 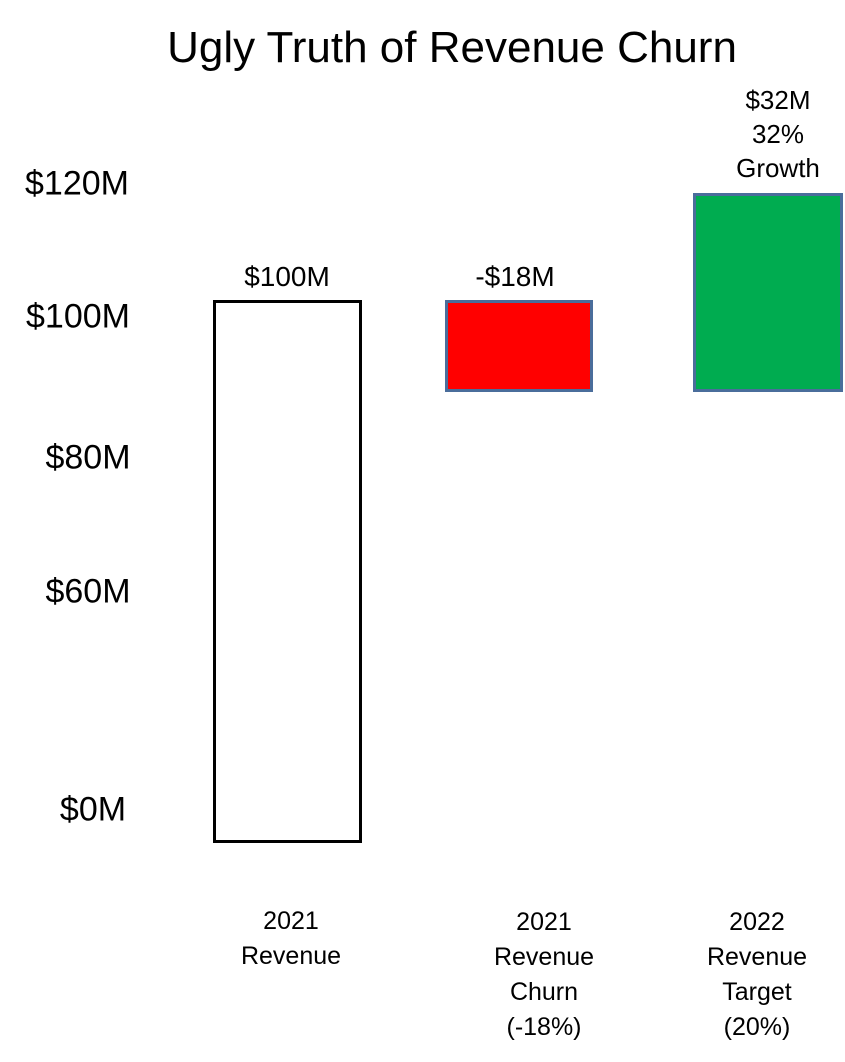 I want to click on category-label-2021-revenue-churn: 2021 Revenue Churn (-18%), so click(x=544, y=974).